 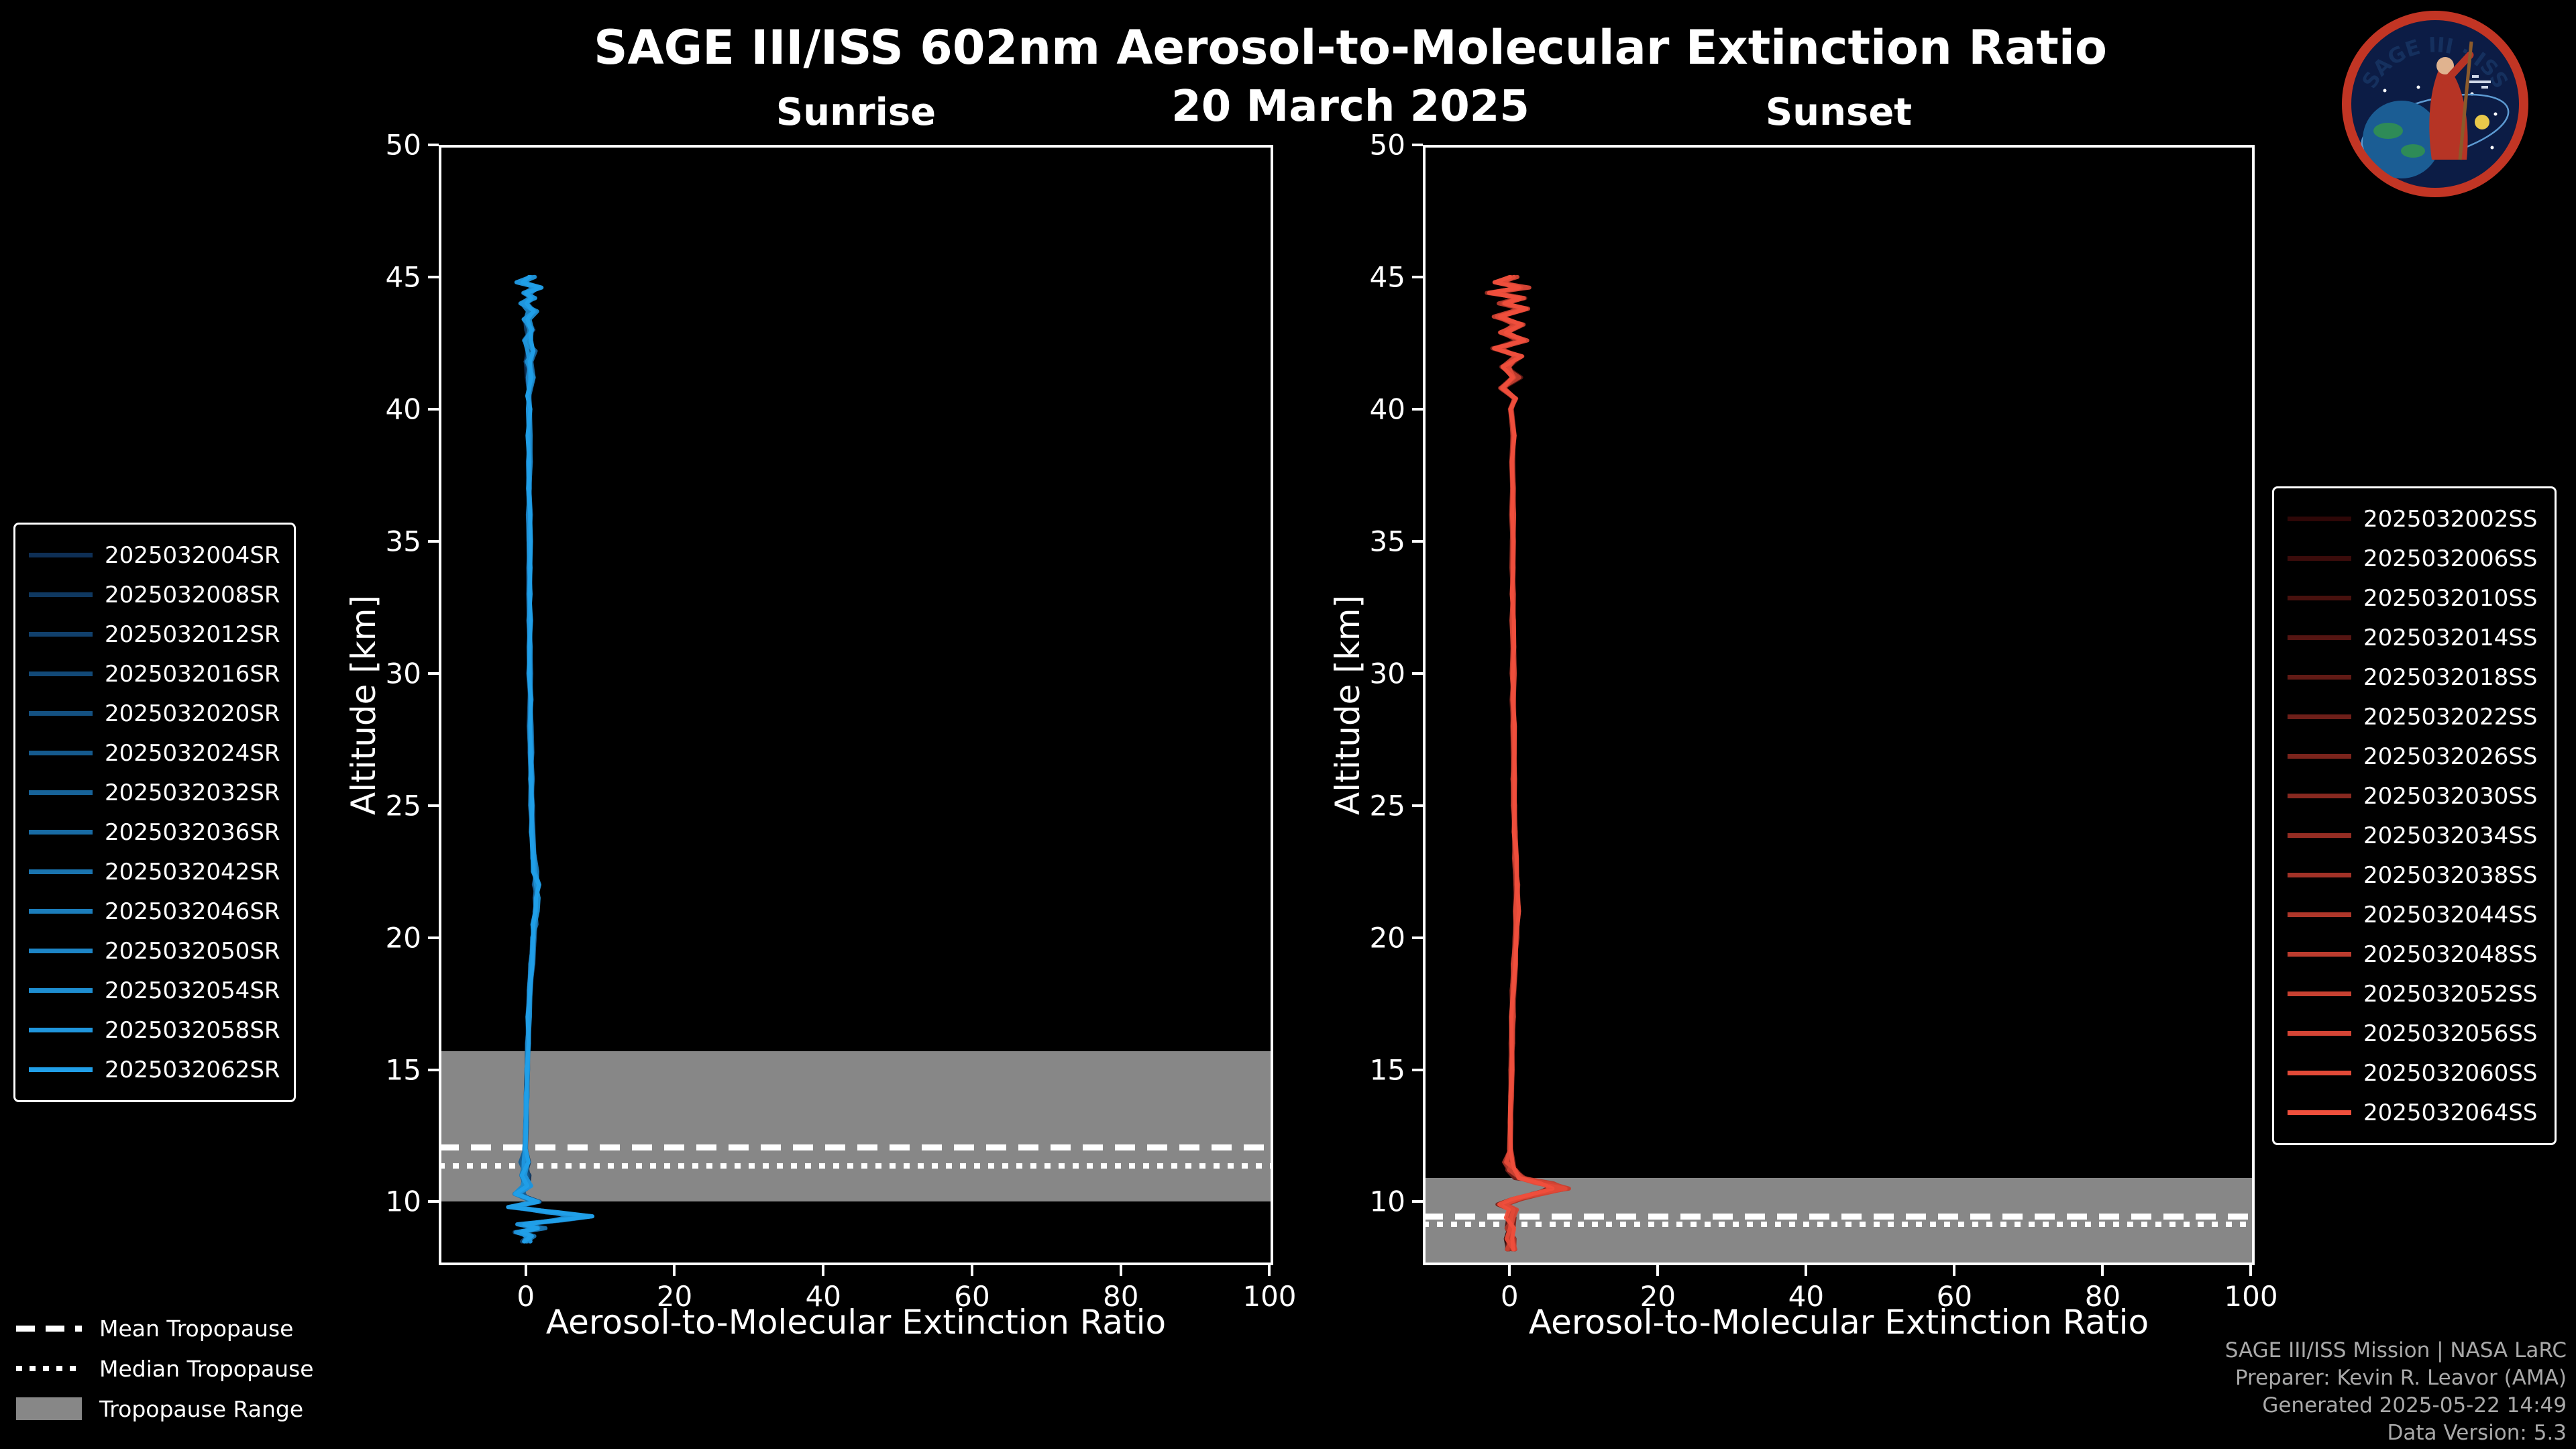 What do you see at coordinates (2414, 1073) in the screenshot?
I see `legend-item: 2025032060SS` at bounding box center [2414, 1073].